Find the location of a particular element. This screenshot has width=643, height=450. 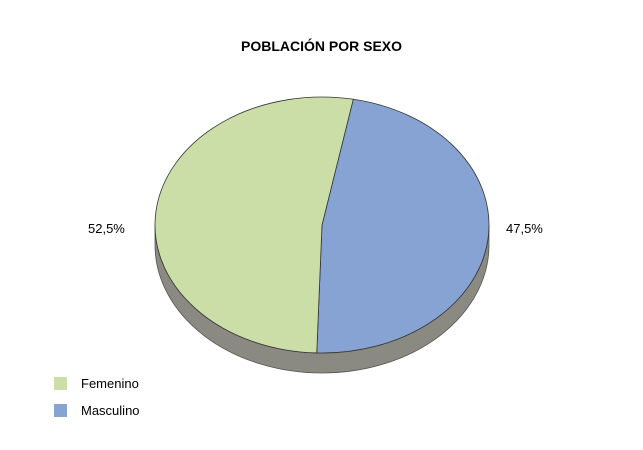

legend-swatch-femenino is located at coordinates (60, 383).